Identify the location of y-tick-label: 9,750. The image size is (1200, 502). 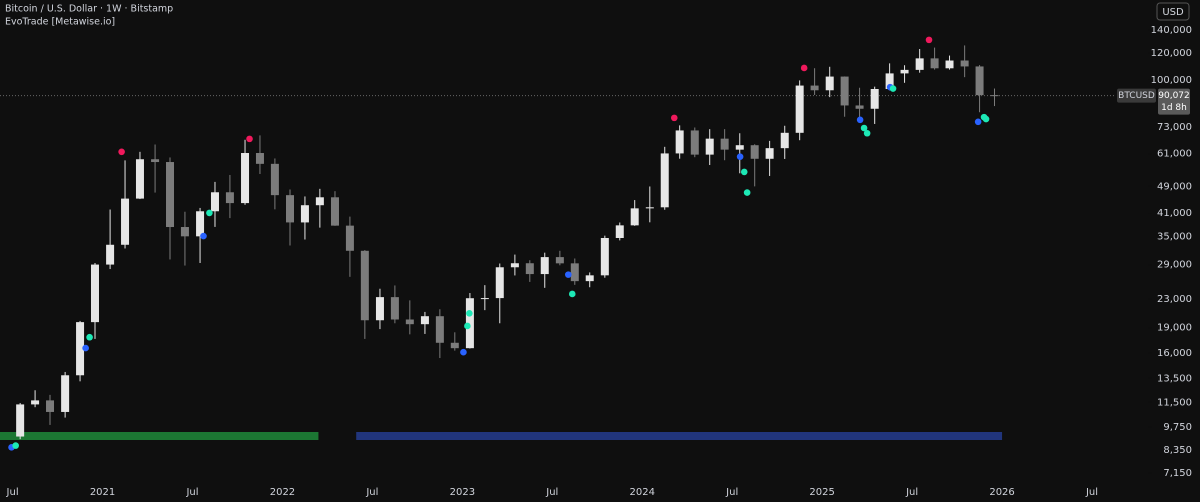
(1177, 427).